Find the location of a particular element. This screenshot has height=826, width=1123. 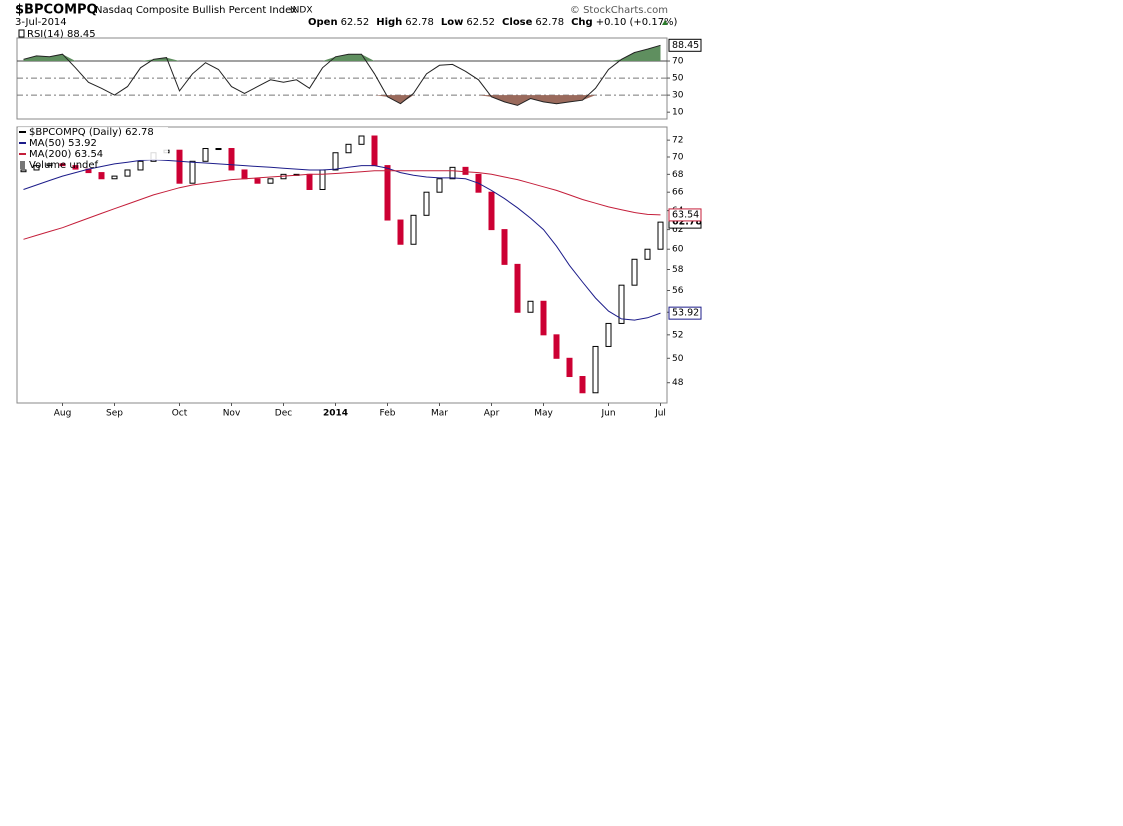

rsi-legend: RSI(14) 88.45 is located at coordinates (61, 34).